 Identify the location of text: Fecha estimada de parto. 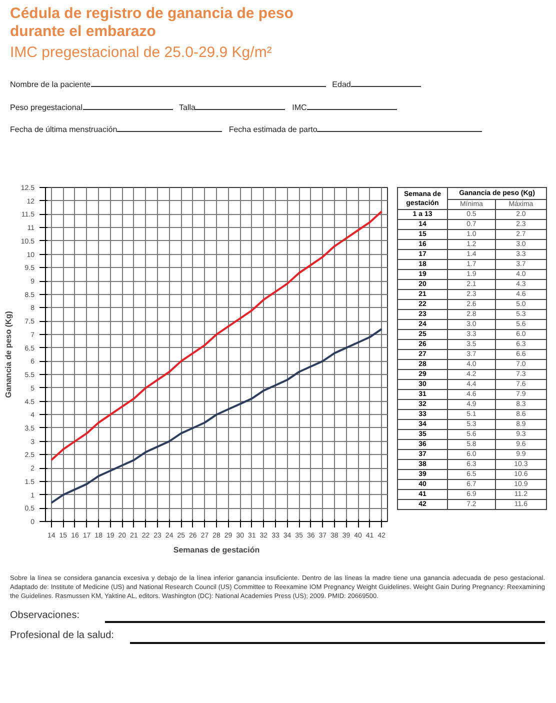
(273, 129).